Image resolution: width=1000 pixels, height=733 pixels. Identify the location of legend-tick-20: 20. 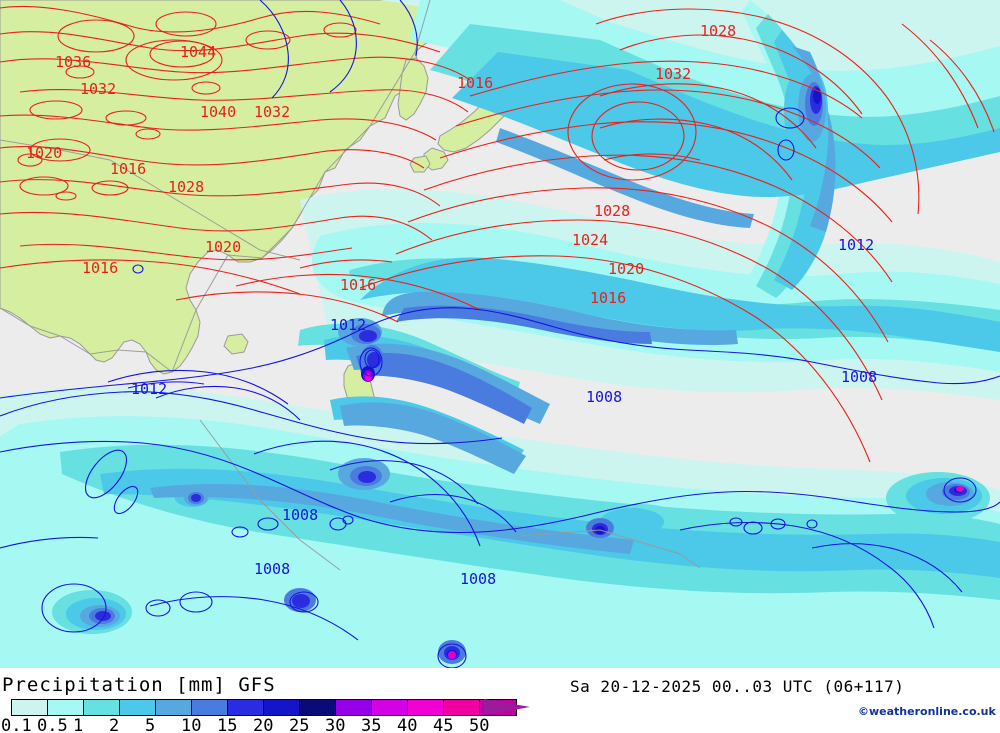
(263, 724).